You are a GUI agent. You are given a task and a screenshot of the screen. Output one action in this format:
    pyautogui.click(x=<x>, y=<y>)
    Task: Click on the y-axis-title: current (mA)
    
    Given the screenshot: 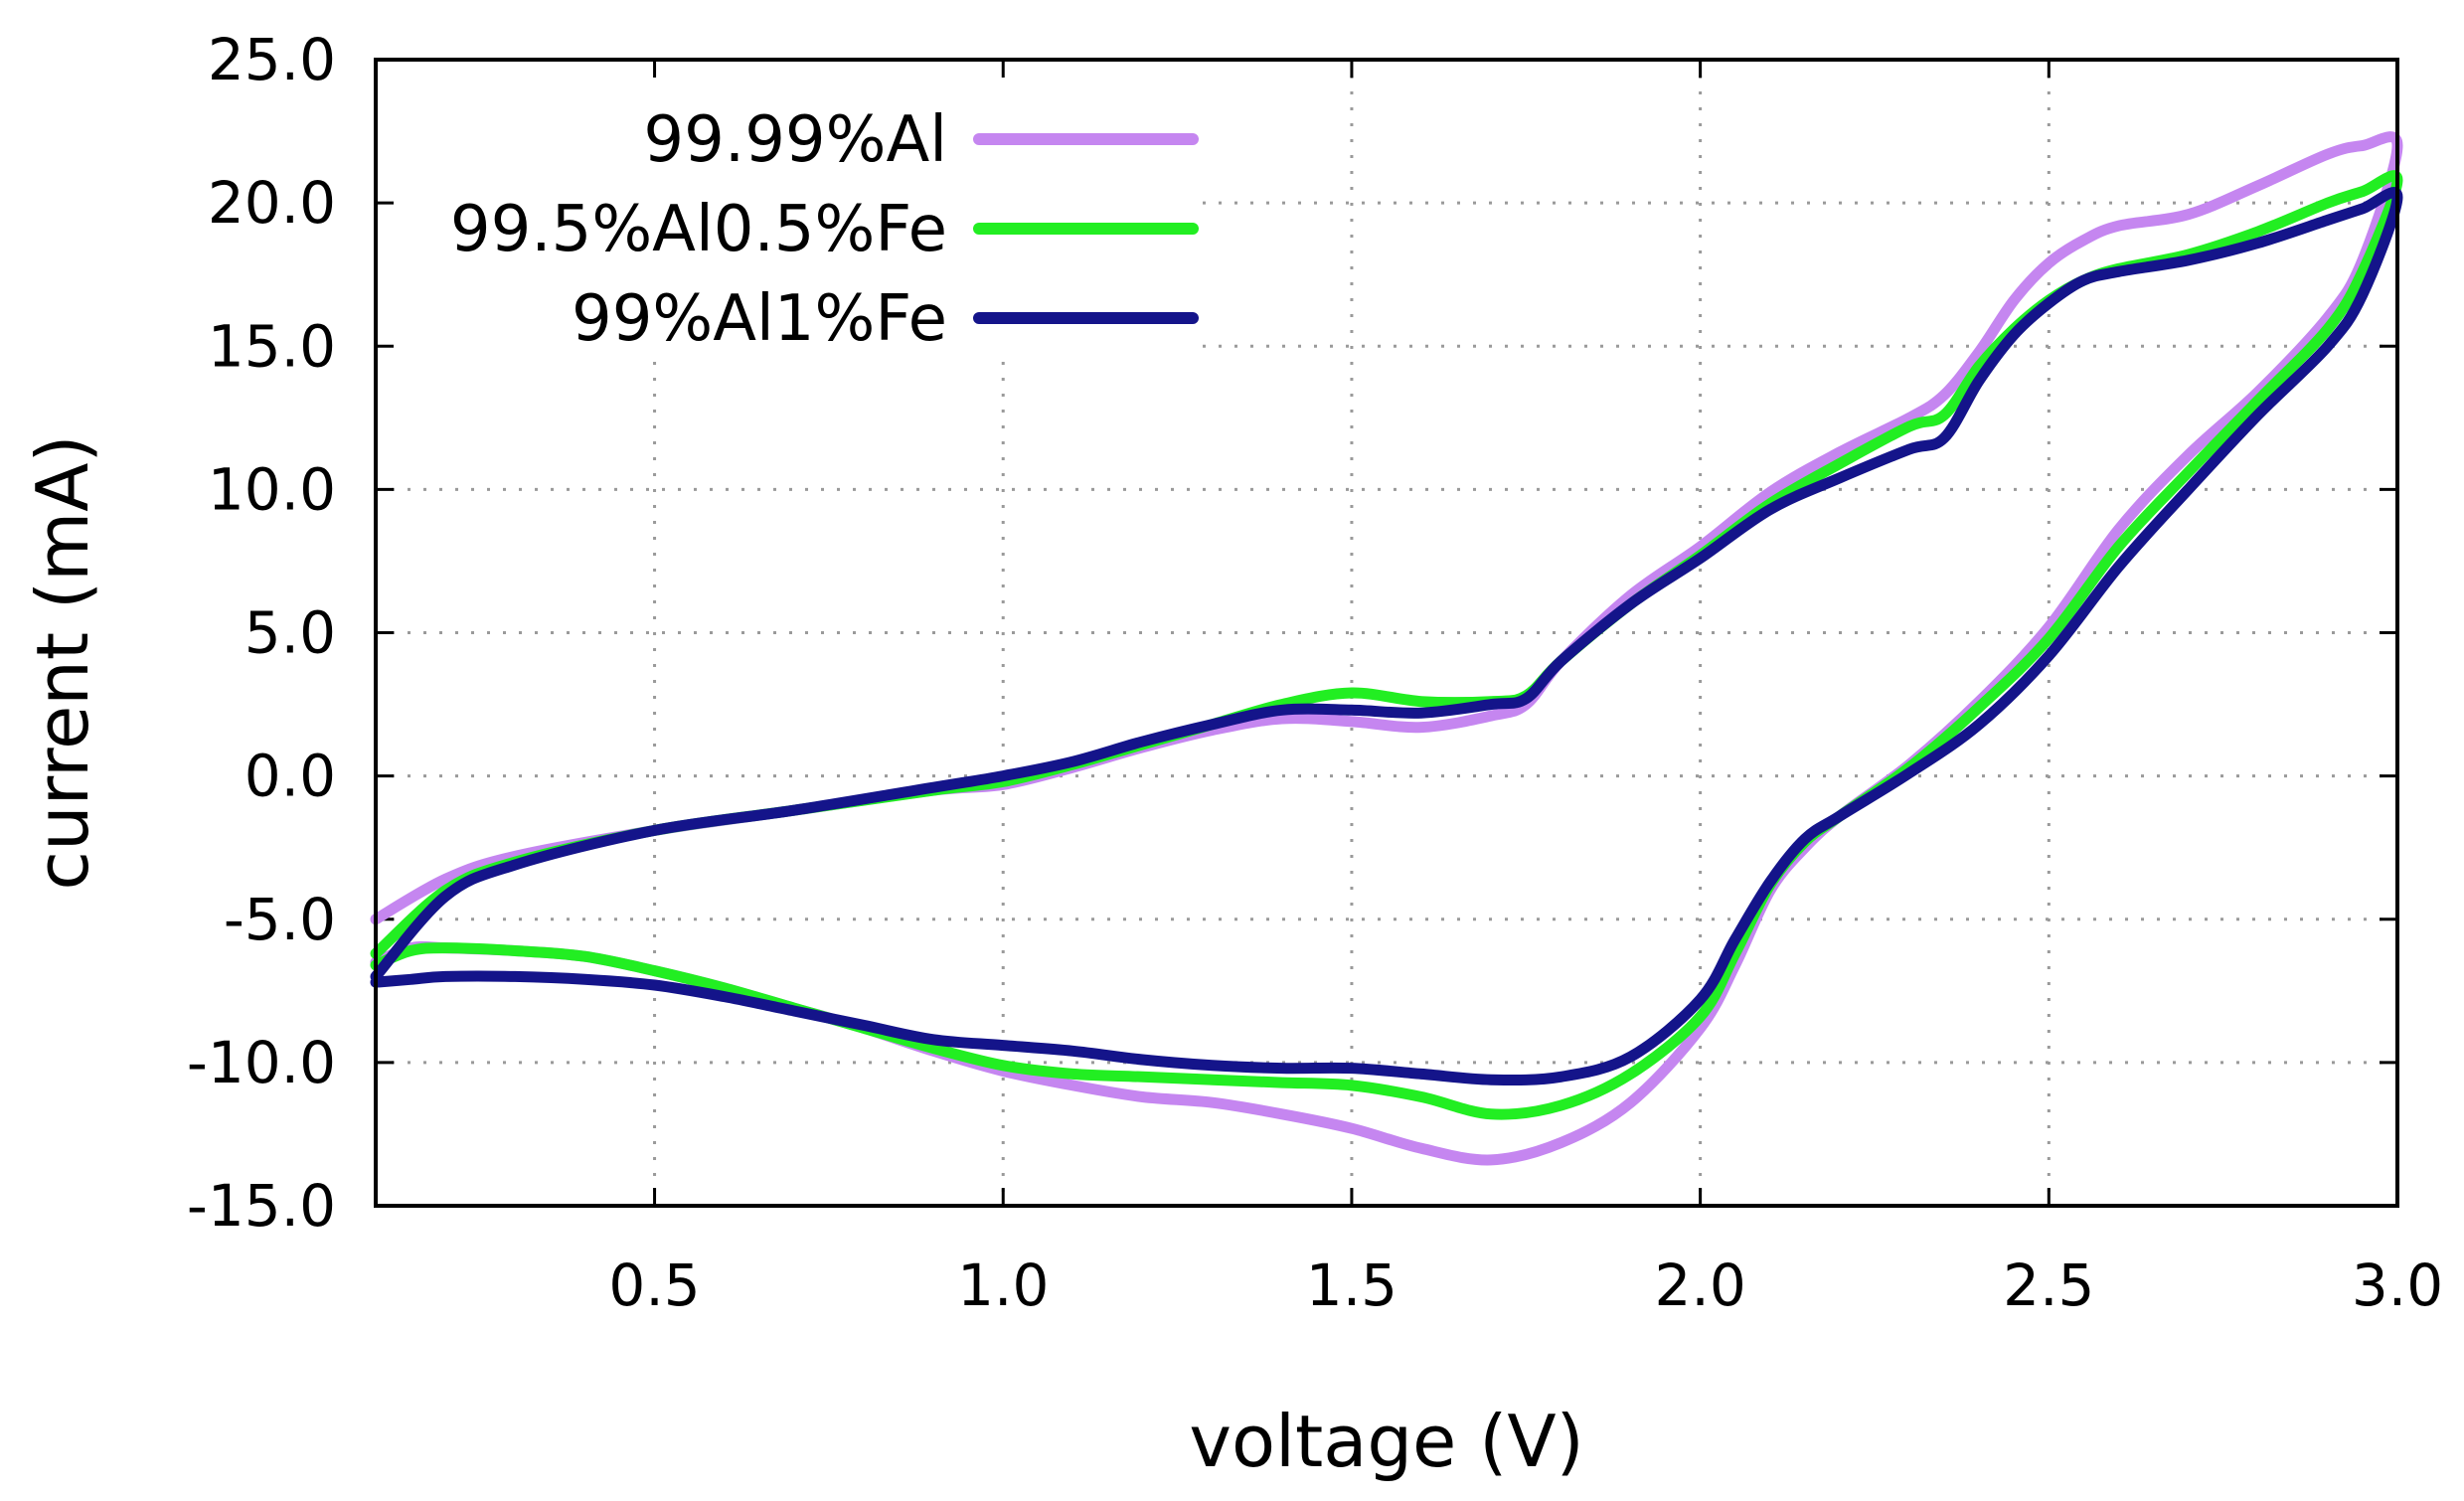 What is the action you would take?
    pyautogui.click(x=63, y=662)
    